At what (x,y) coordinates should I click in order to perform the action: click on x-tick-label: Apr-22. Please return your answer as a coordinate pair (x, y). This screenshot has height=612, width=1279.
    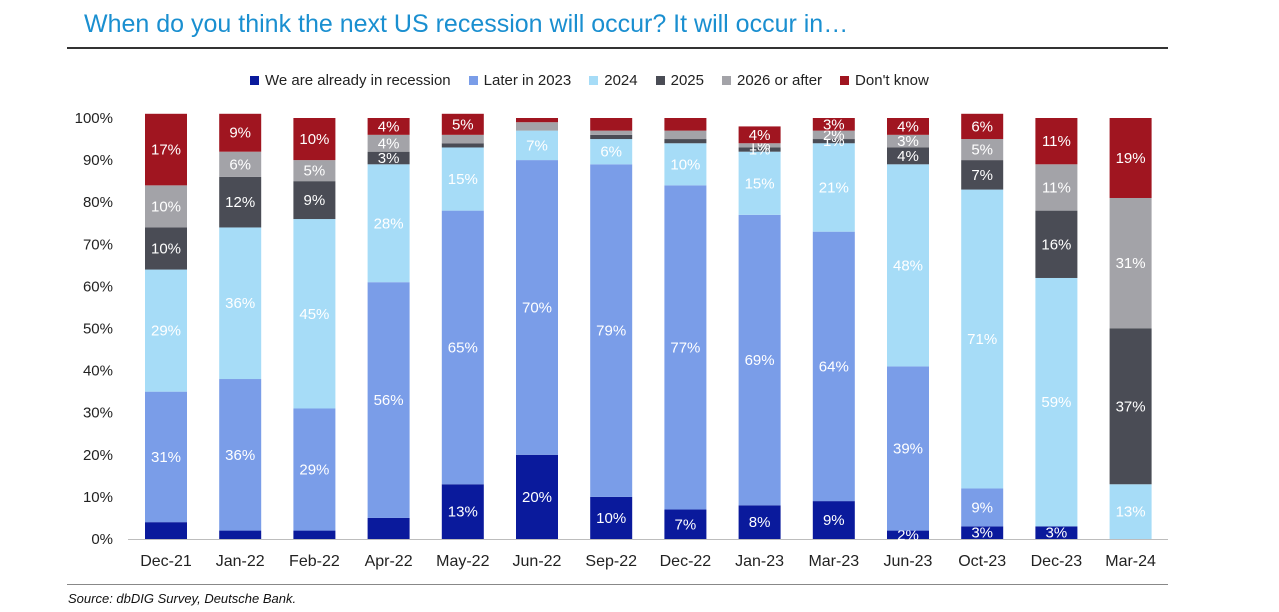
    Looking at the image, I should click on (389, 561).